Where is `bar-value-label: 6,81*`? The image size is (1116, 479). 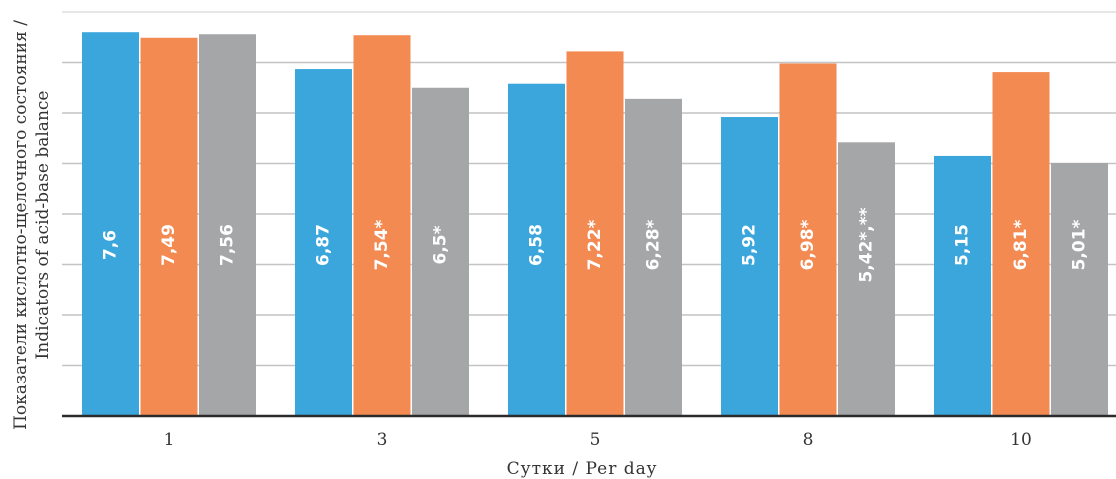 bar-value-label: 6,81* is located at coordinates (1021, 244).